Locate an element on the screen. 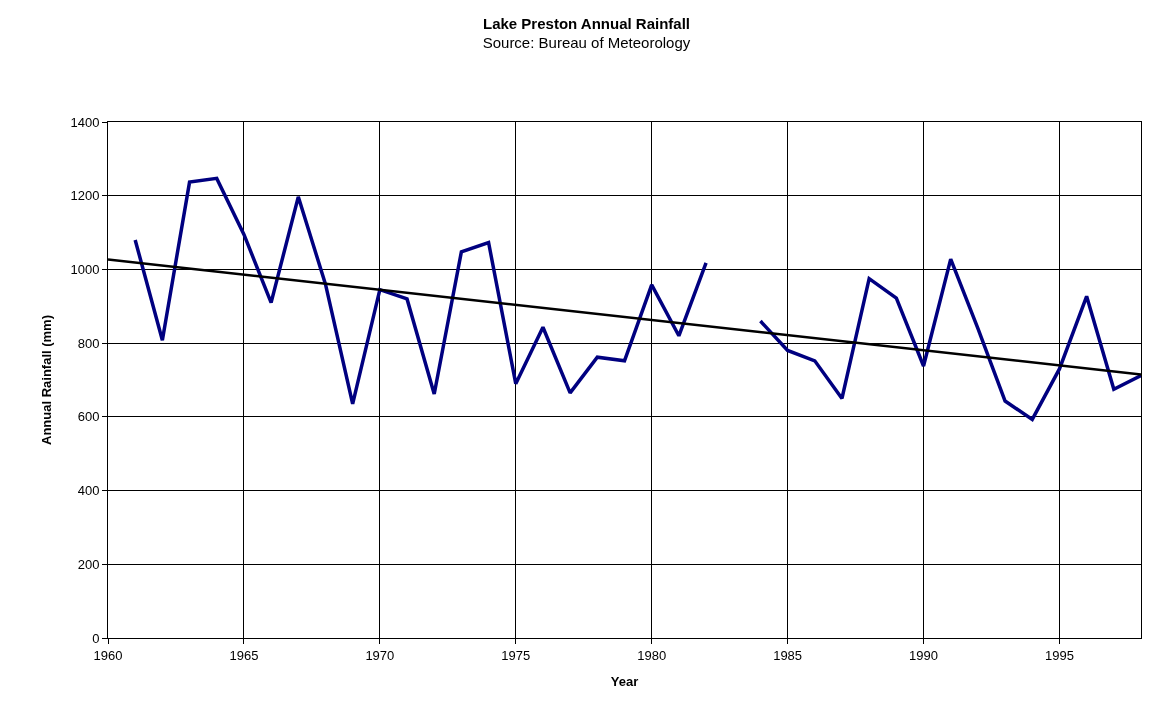 This screenshot has height=722, width=1173. chart-title: Lake Preston Annual Rainfall is located at coordinates (586, 23).